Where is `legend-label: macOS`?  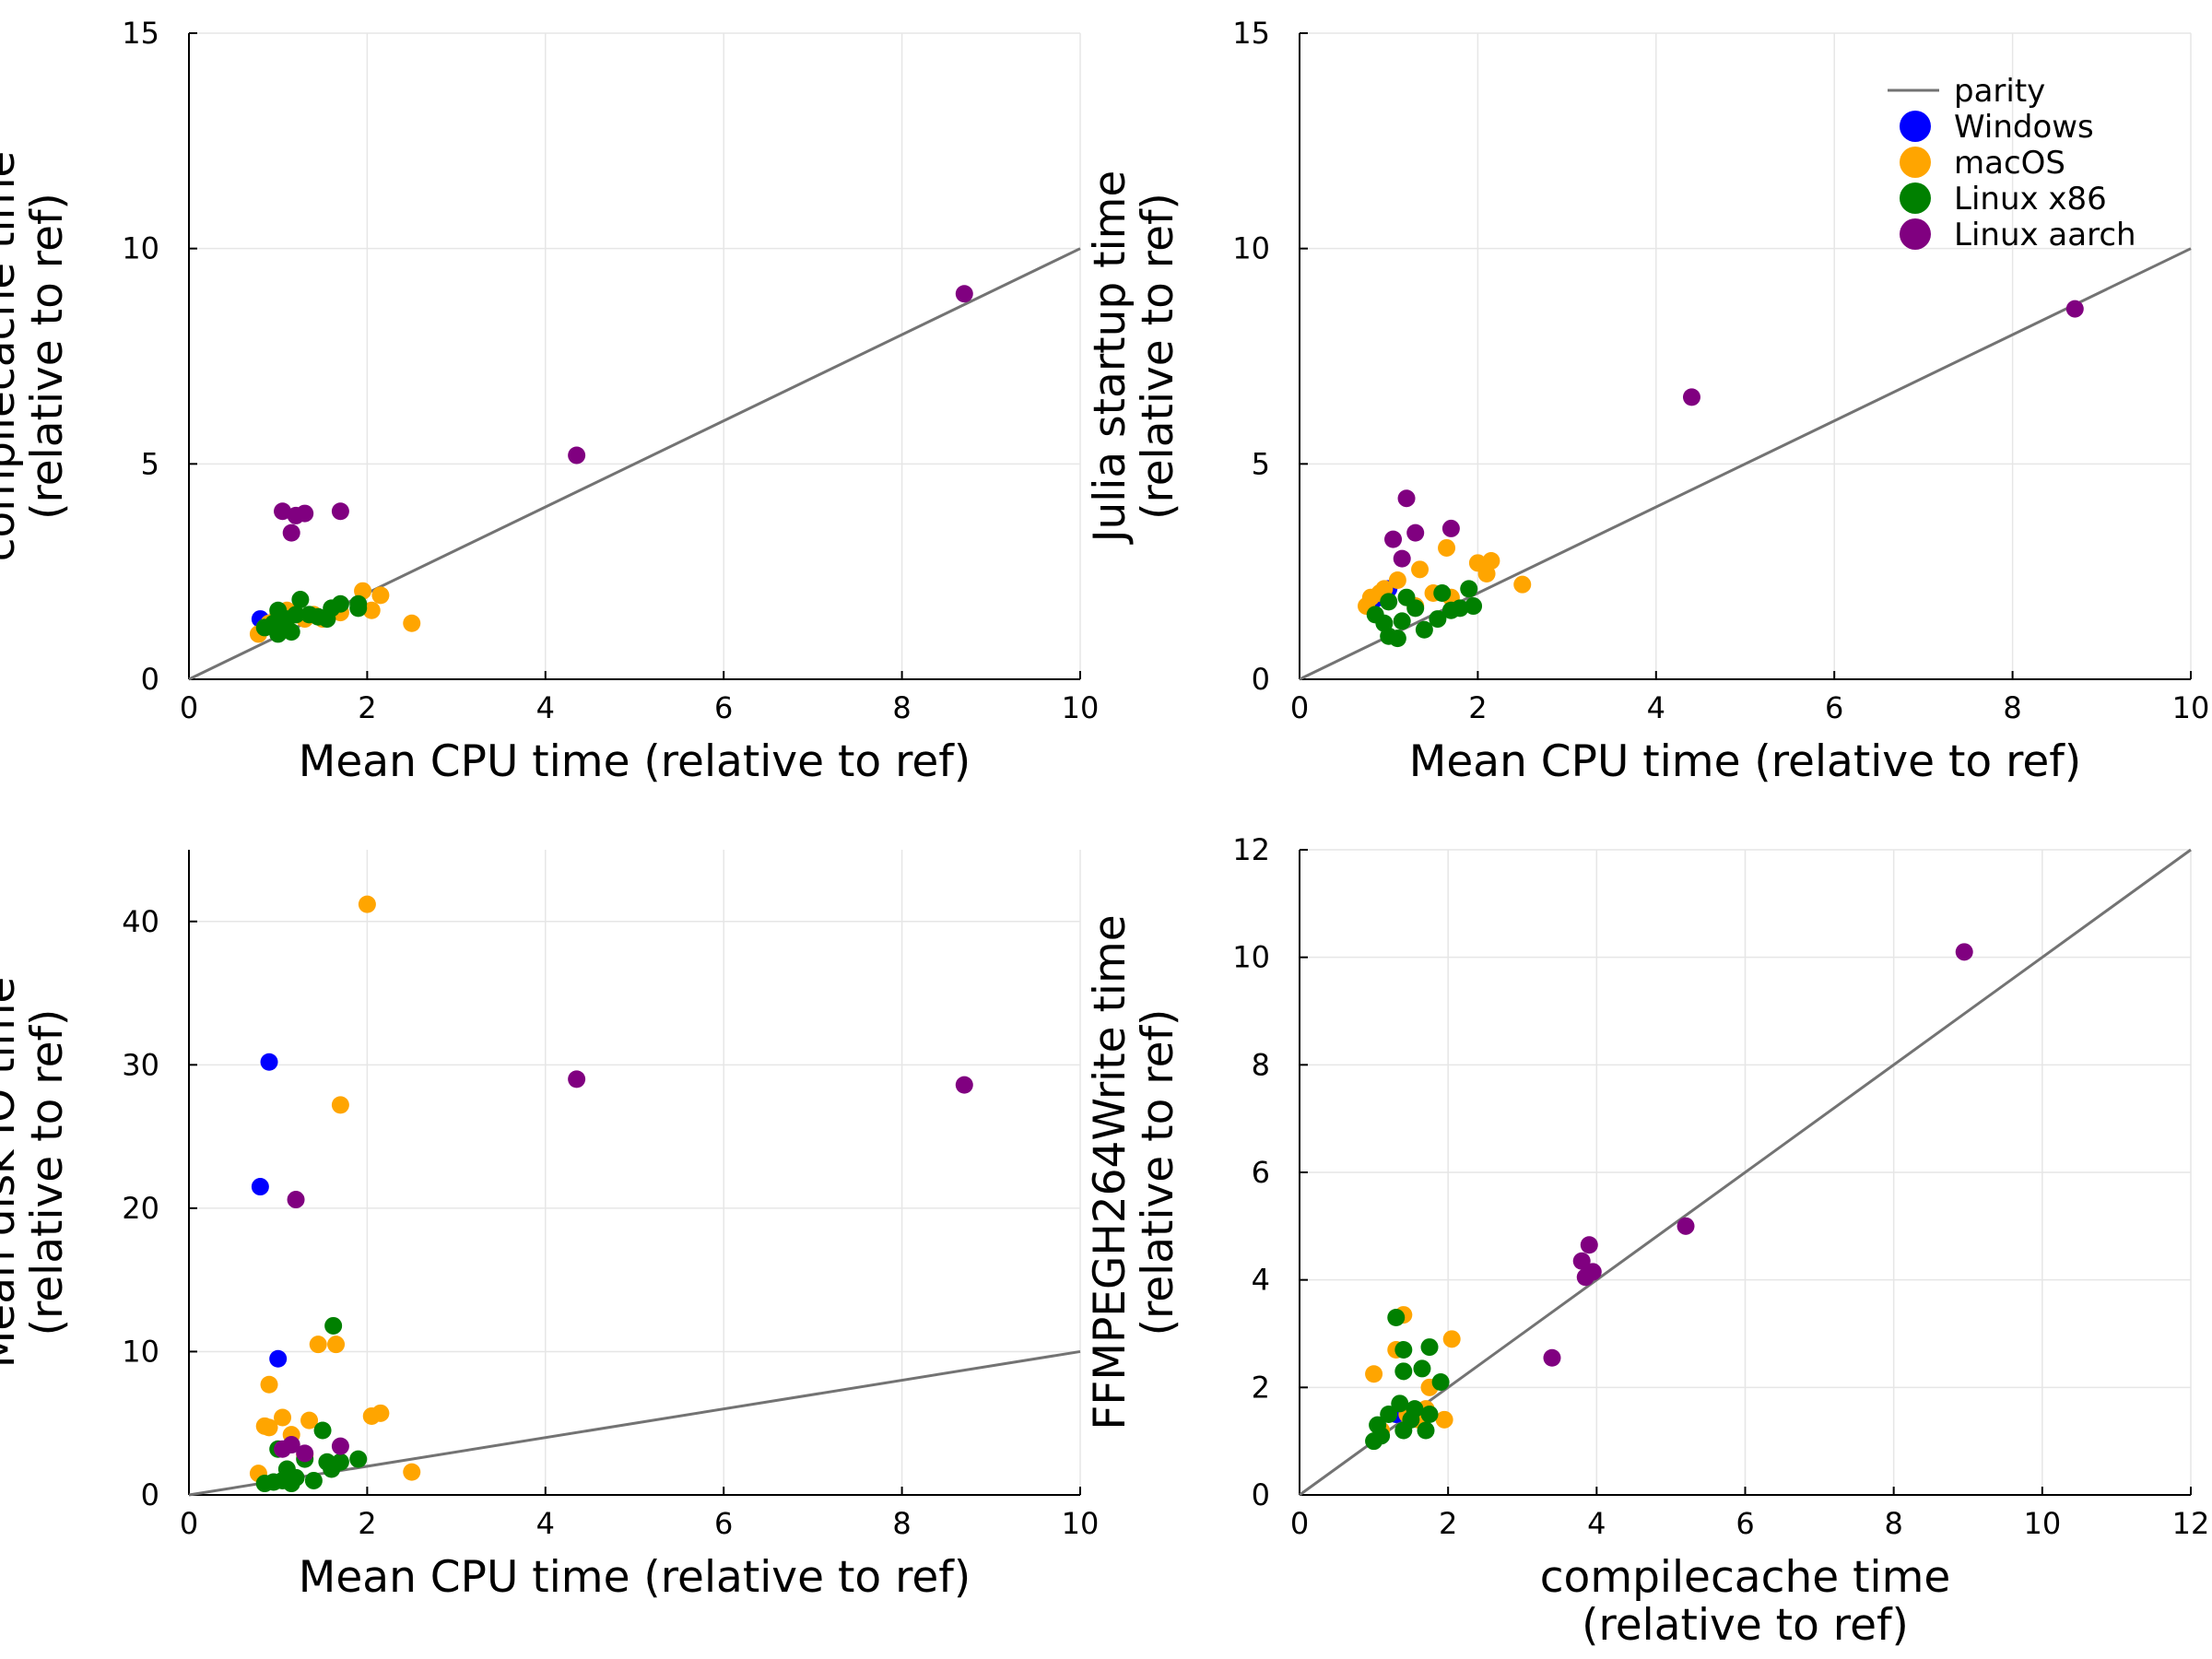 legend-label: macOS is located at coordinates (2009, 163).